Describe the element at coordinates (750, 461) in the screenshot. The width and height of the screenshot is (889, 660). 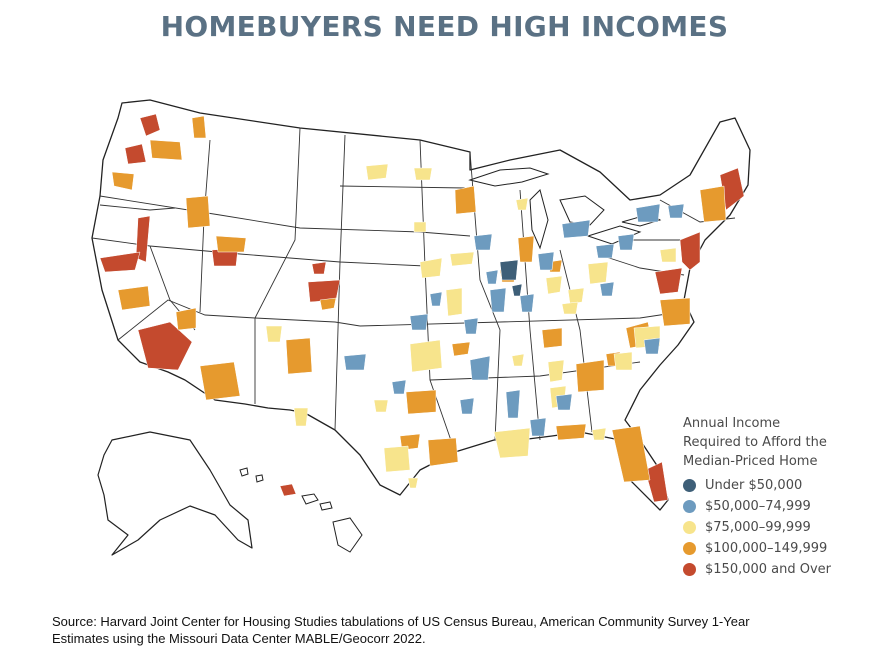
I see `legend-title-line: Median-Priced Home` at that location.